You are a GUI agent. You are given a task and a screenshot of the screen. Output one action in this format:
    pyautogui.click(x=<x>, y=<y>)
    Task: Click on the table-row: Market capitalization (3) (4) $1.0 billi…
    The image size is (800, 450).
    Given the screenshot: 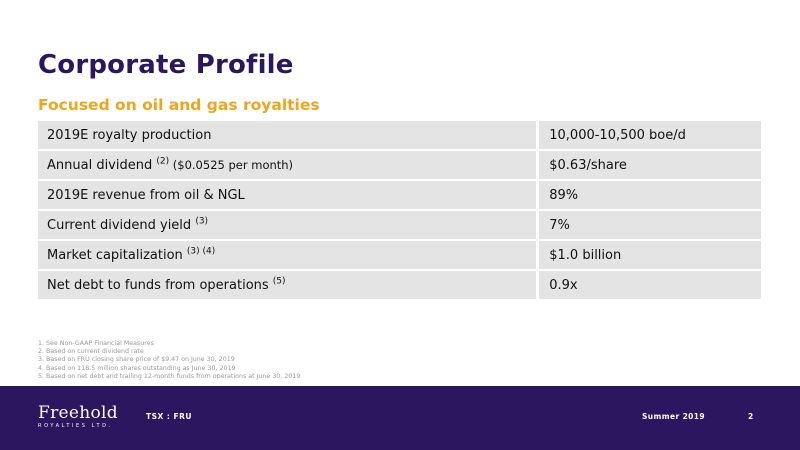 What is the action you would take?
    pyautogui.click(x=399, y=255)
    